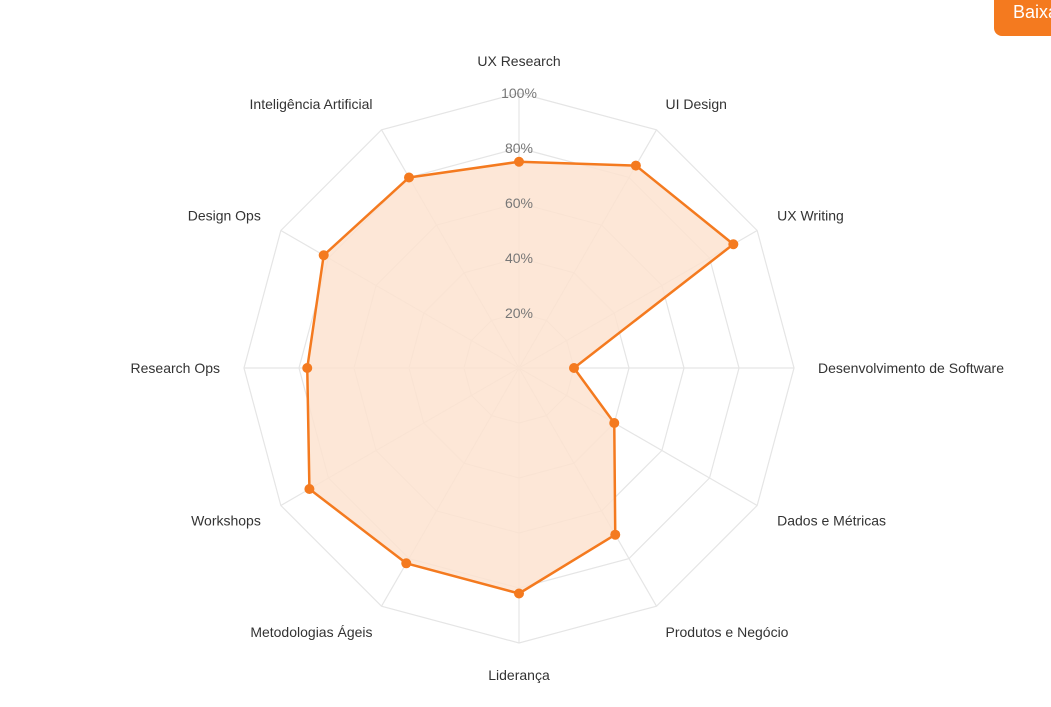 The width and height of the screenshot is (1051, 707). What do you see at coordinates (519, 313) in the screenshot?
I see `tick-label: 20%` at bounding box center [519, 313].